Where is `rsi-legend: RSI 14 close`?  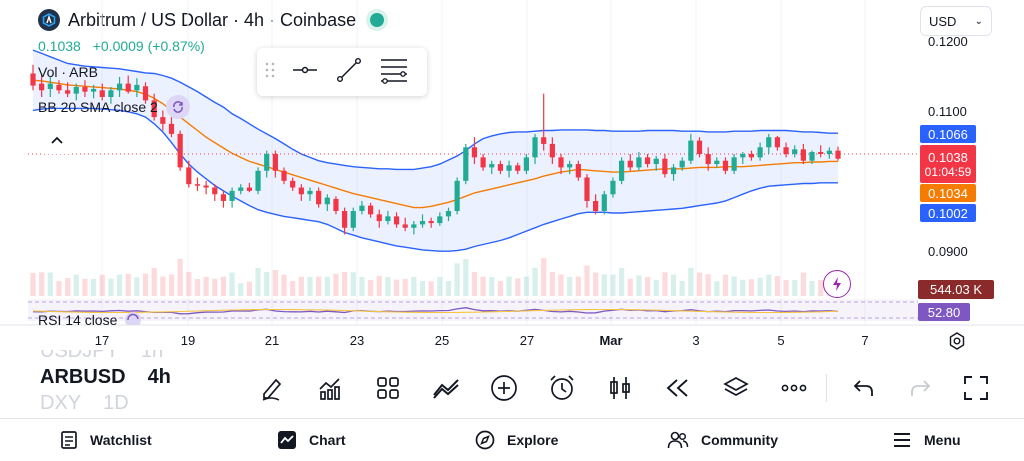 rsi-legend: RSI 14 close is located at coordinates (90, 319).